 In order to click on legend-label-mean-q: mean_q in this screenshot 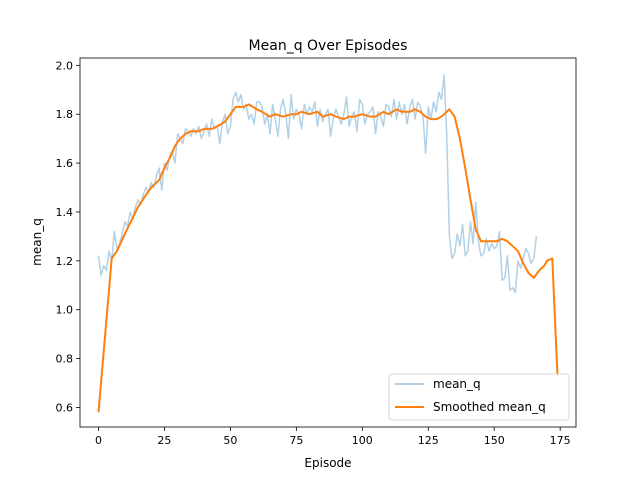, I will do `click(457, 384)`.